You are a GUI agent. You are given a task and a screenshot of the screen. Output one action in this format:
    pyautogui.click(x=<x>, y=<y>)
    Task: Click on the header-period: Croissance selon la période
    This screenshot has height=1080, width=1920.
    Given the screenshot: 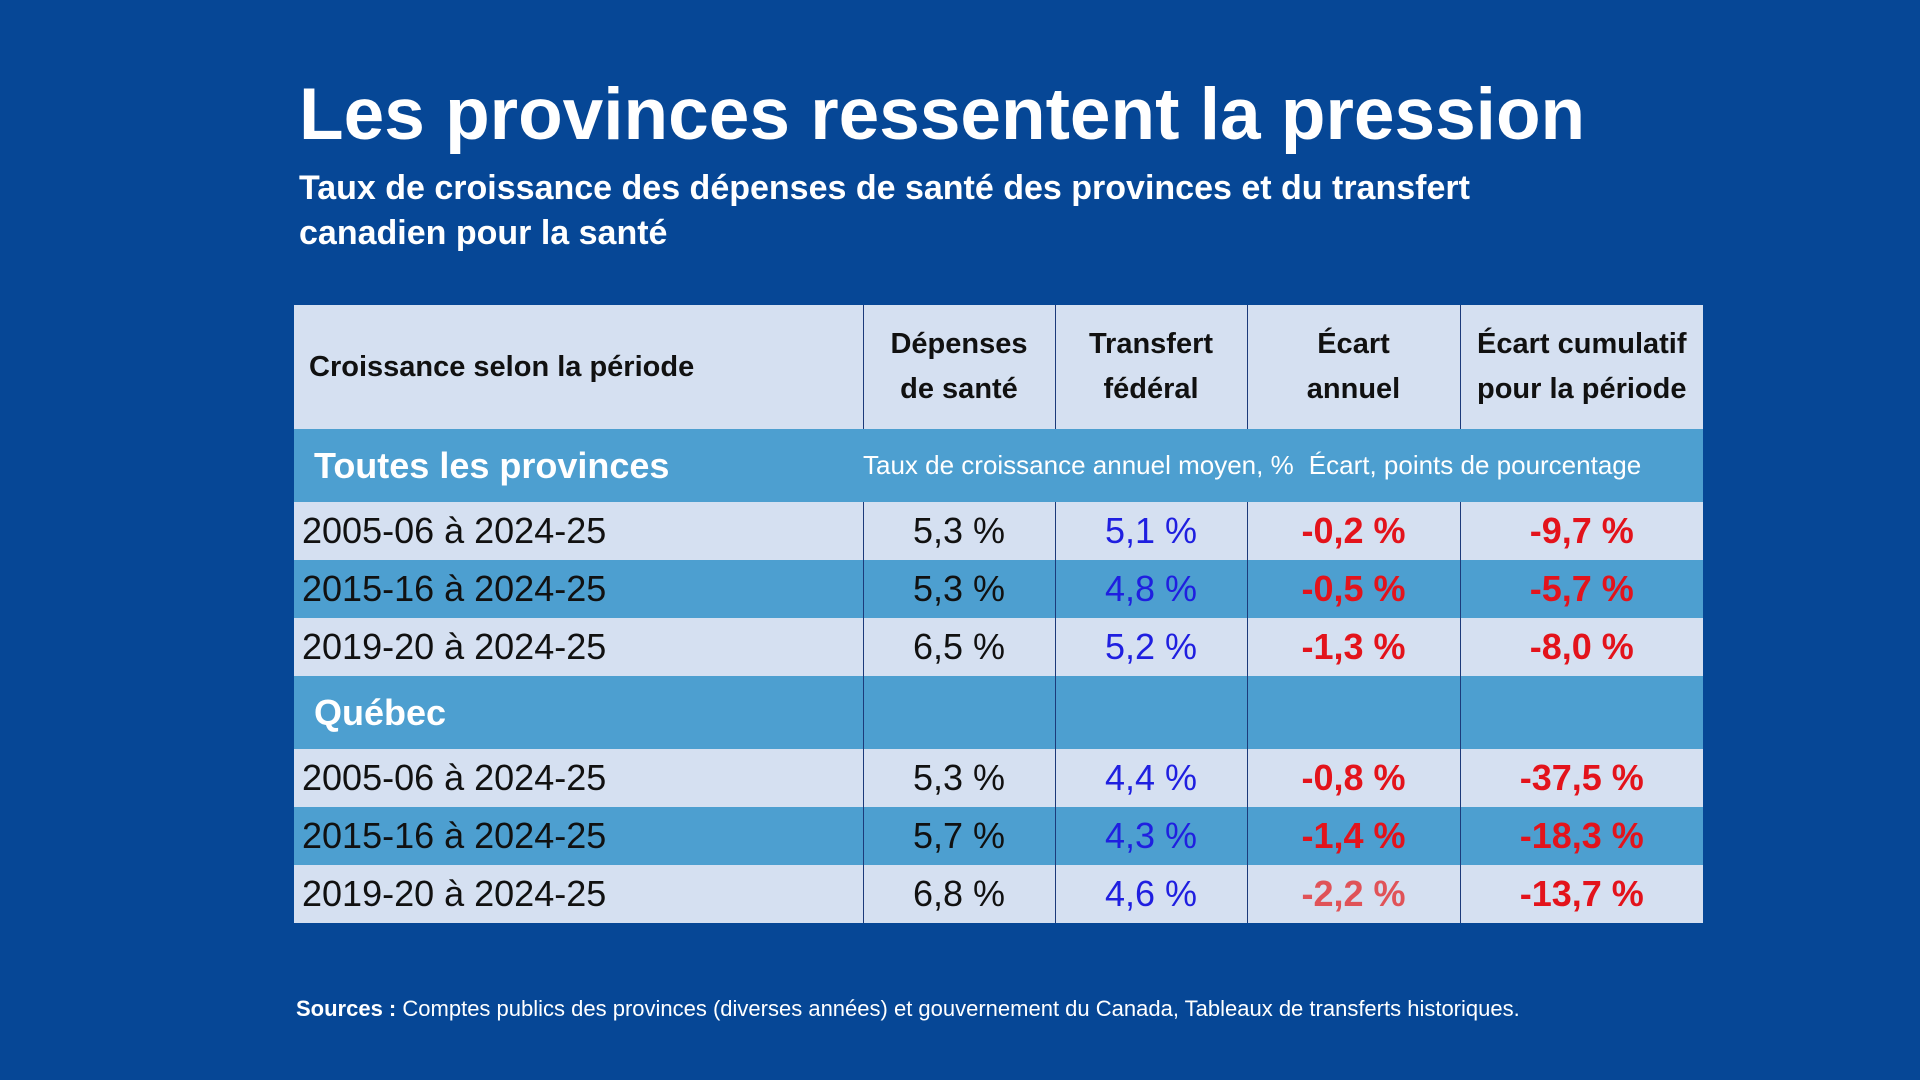 What is the action you would take?
    pyautogui.click(x=502, y=366)
    